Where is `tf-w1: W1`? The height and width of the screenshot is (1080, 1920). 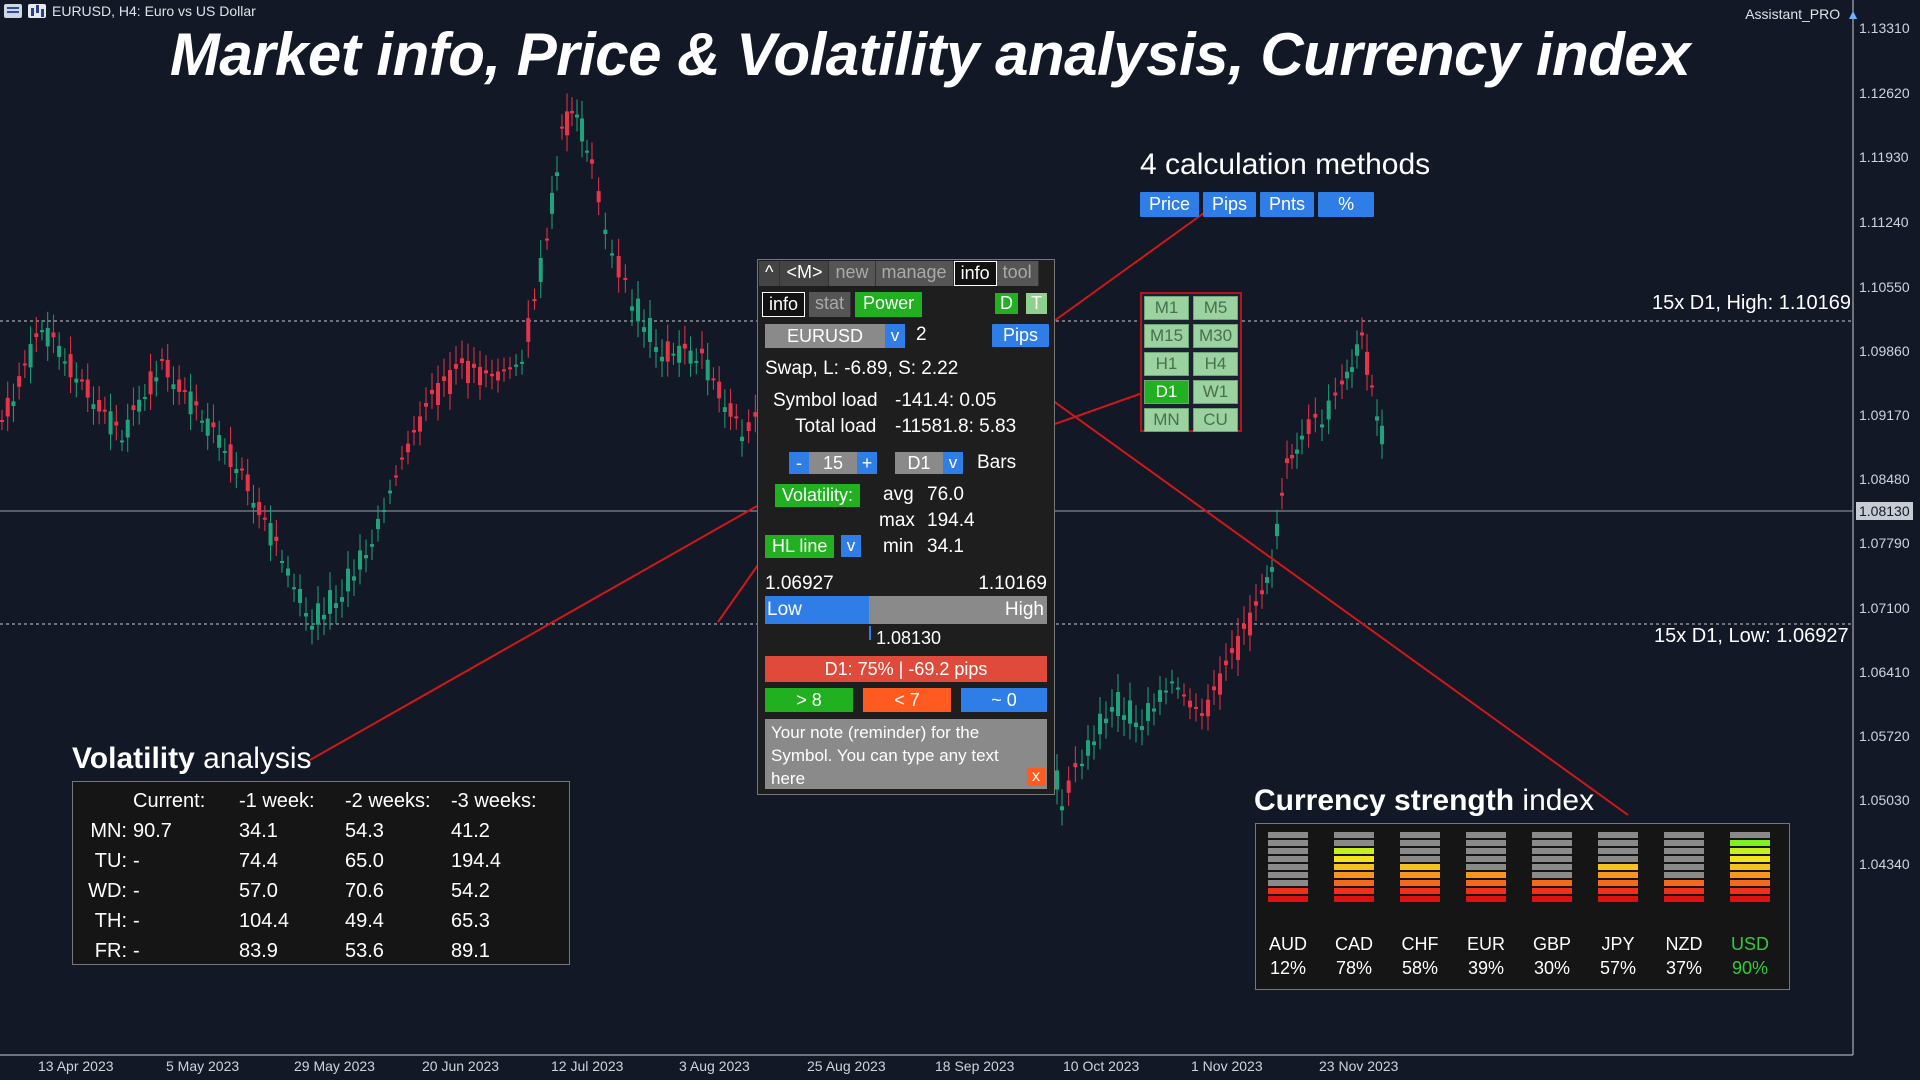 tf-w1: W1 is located at coordinates (1215, 392).